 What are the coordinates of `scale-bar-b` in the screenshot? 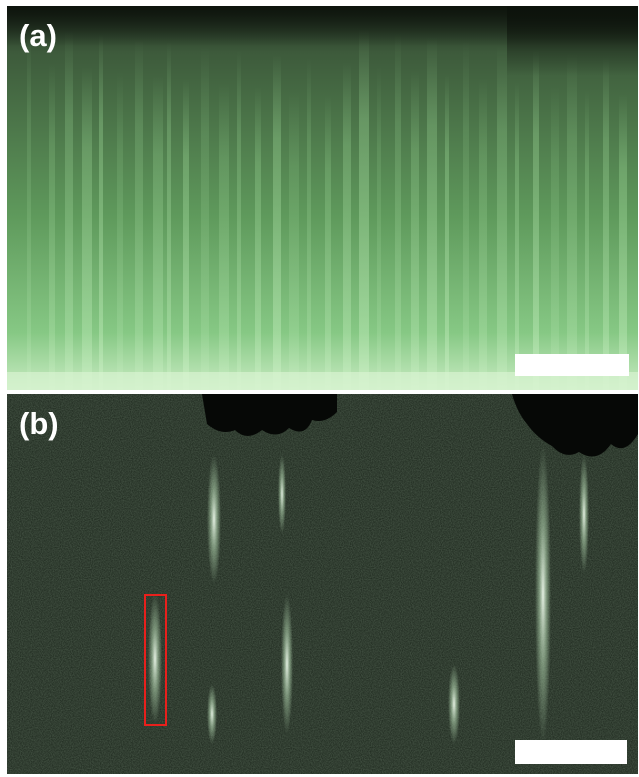 It's located at (571, 752).